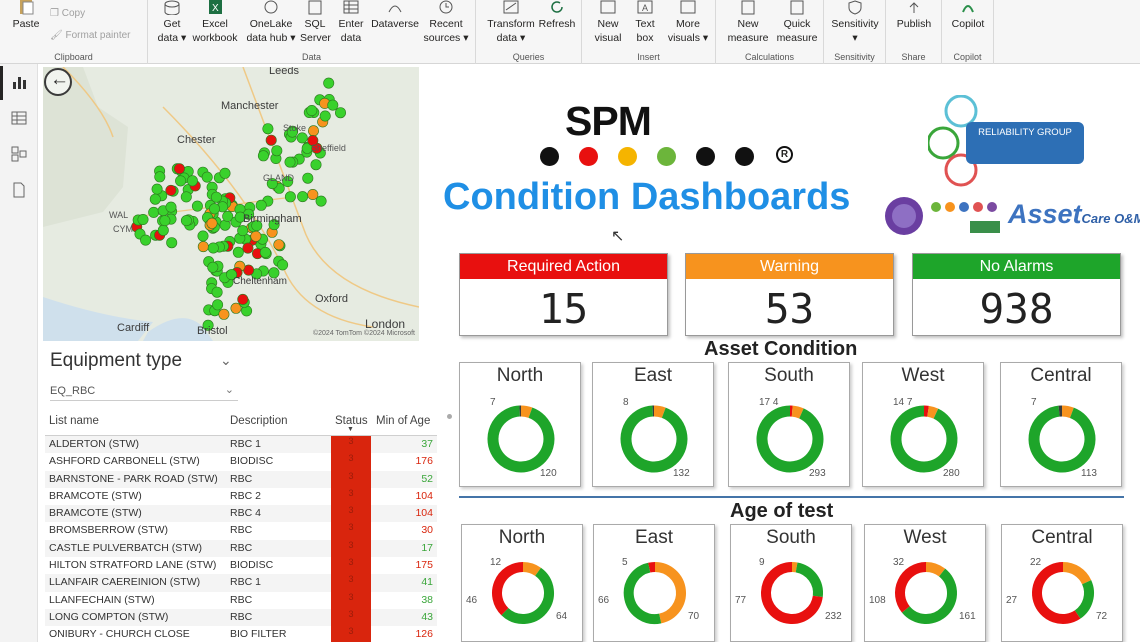 Image resolution: width=1140 pixels, height=642 pixels. What do you see at coordinates (90, 35) in the screenshot?
I see `format-painter-button: 🖌︎ Format painter` at bounding box center [90, 35].